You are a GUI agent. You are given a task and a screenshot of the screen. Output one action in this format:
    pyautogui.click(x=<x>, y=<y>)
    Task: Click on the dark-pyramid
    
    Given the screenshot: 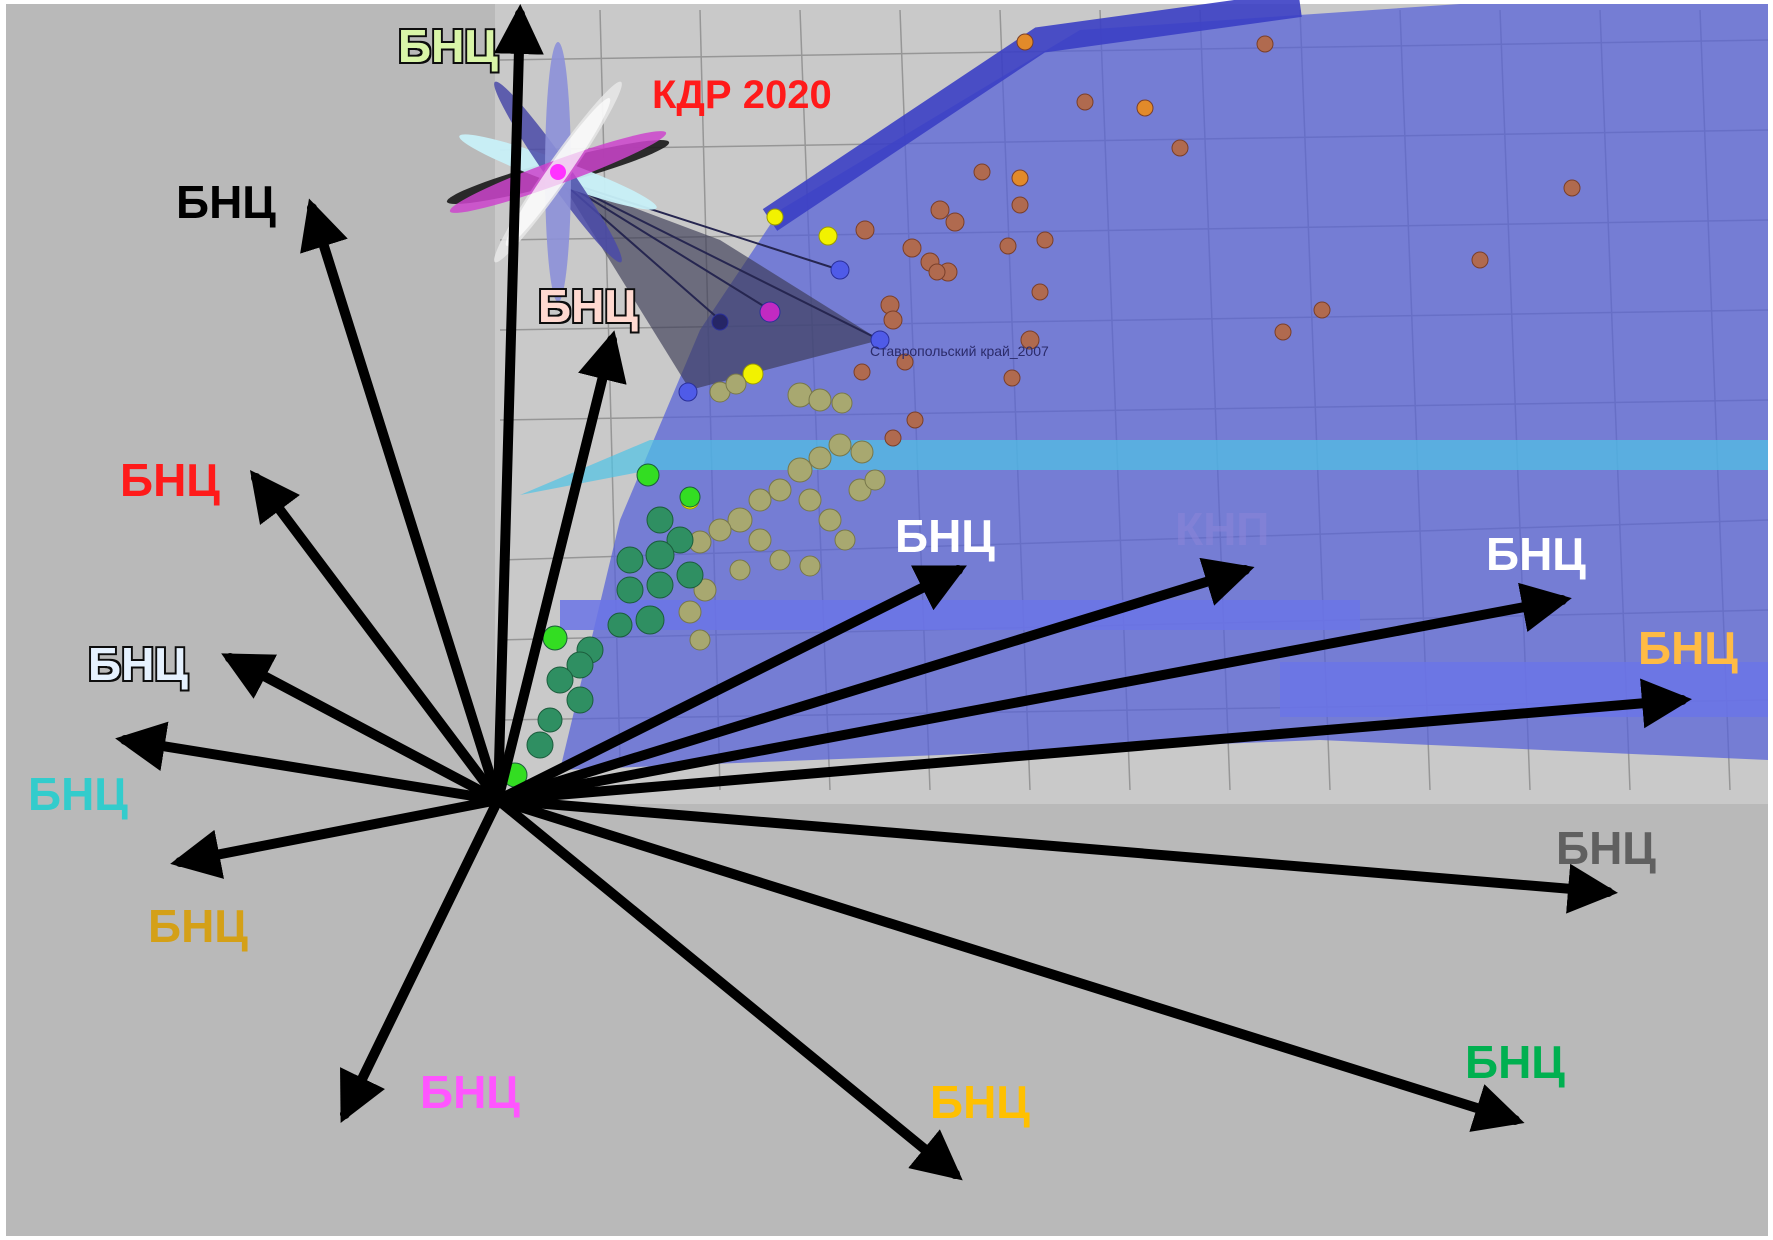 What is the action you would take?
    pyautogui.click(x=720, y=285)
    